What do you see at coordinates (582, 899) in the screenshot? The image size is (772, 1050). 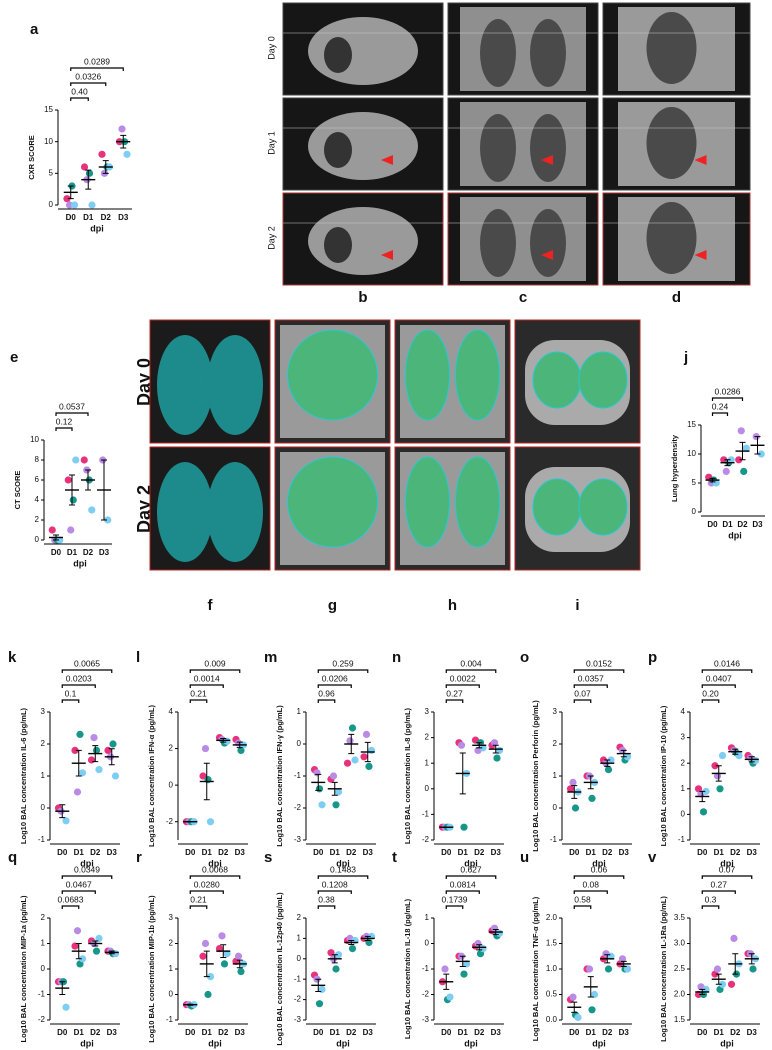 I see `p-value: 0.58` at bounding box center [582, 899].